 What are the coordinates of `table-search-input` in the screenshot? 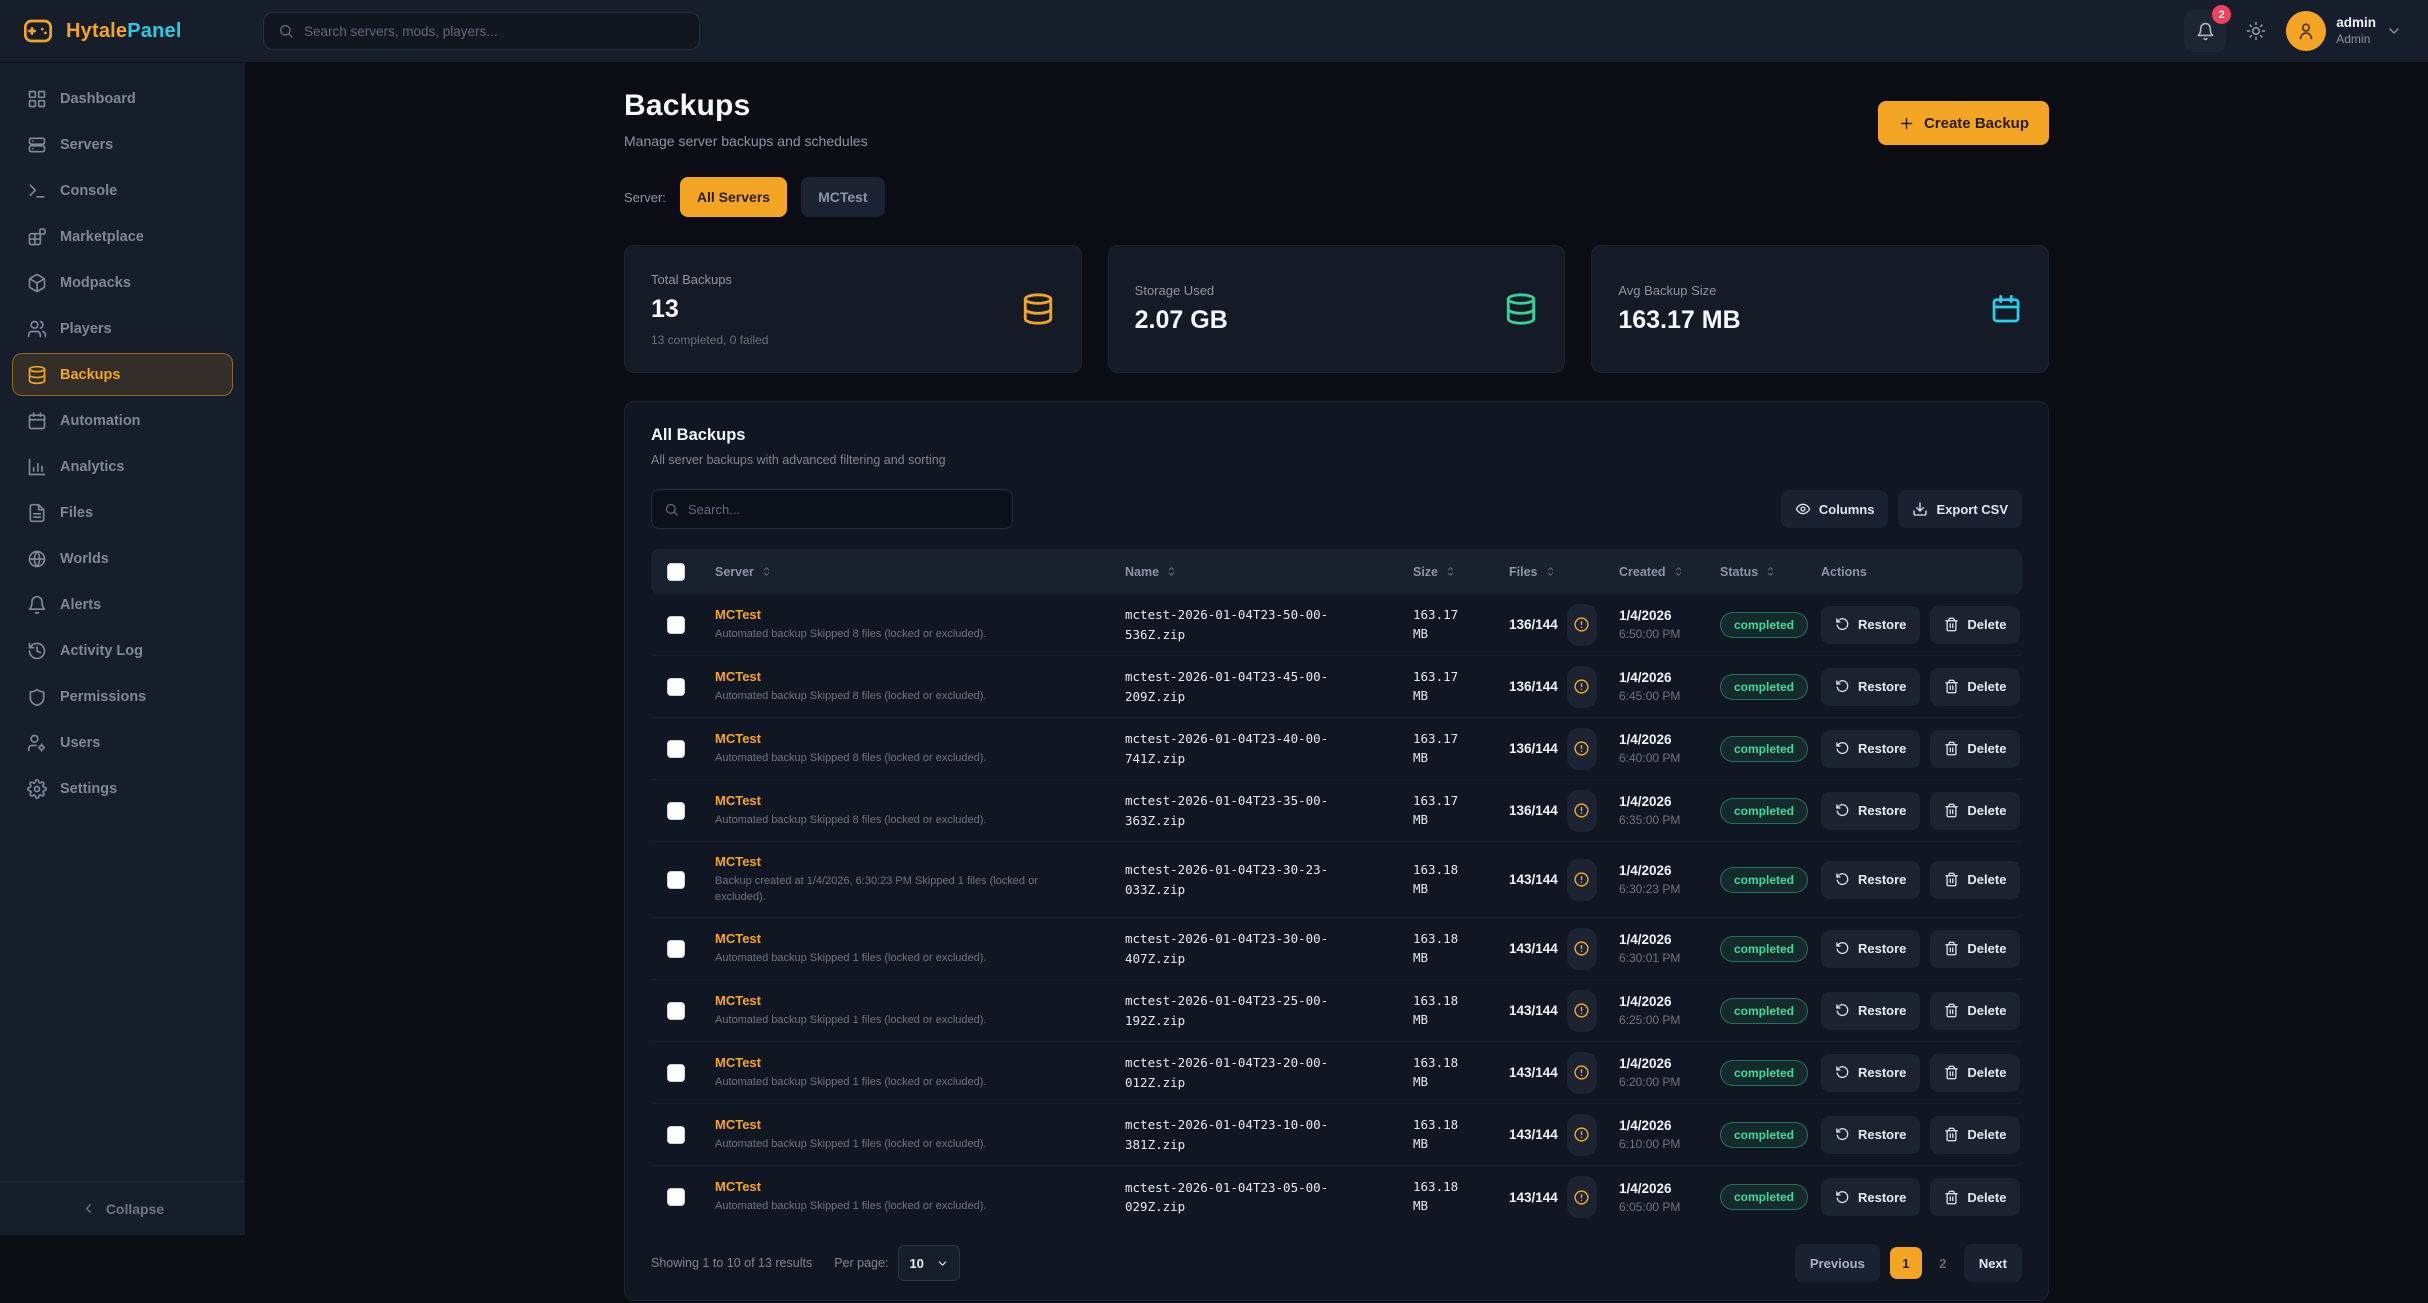 It's located at (844, 509).